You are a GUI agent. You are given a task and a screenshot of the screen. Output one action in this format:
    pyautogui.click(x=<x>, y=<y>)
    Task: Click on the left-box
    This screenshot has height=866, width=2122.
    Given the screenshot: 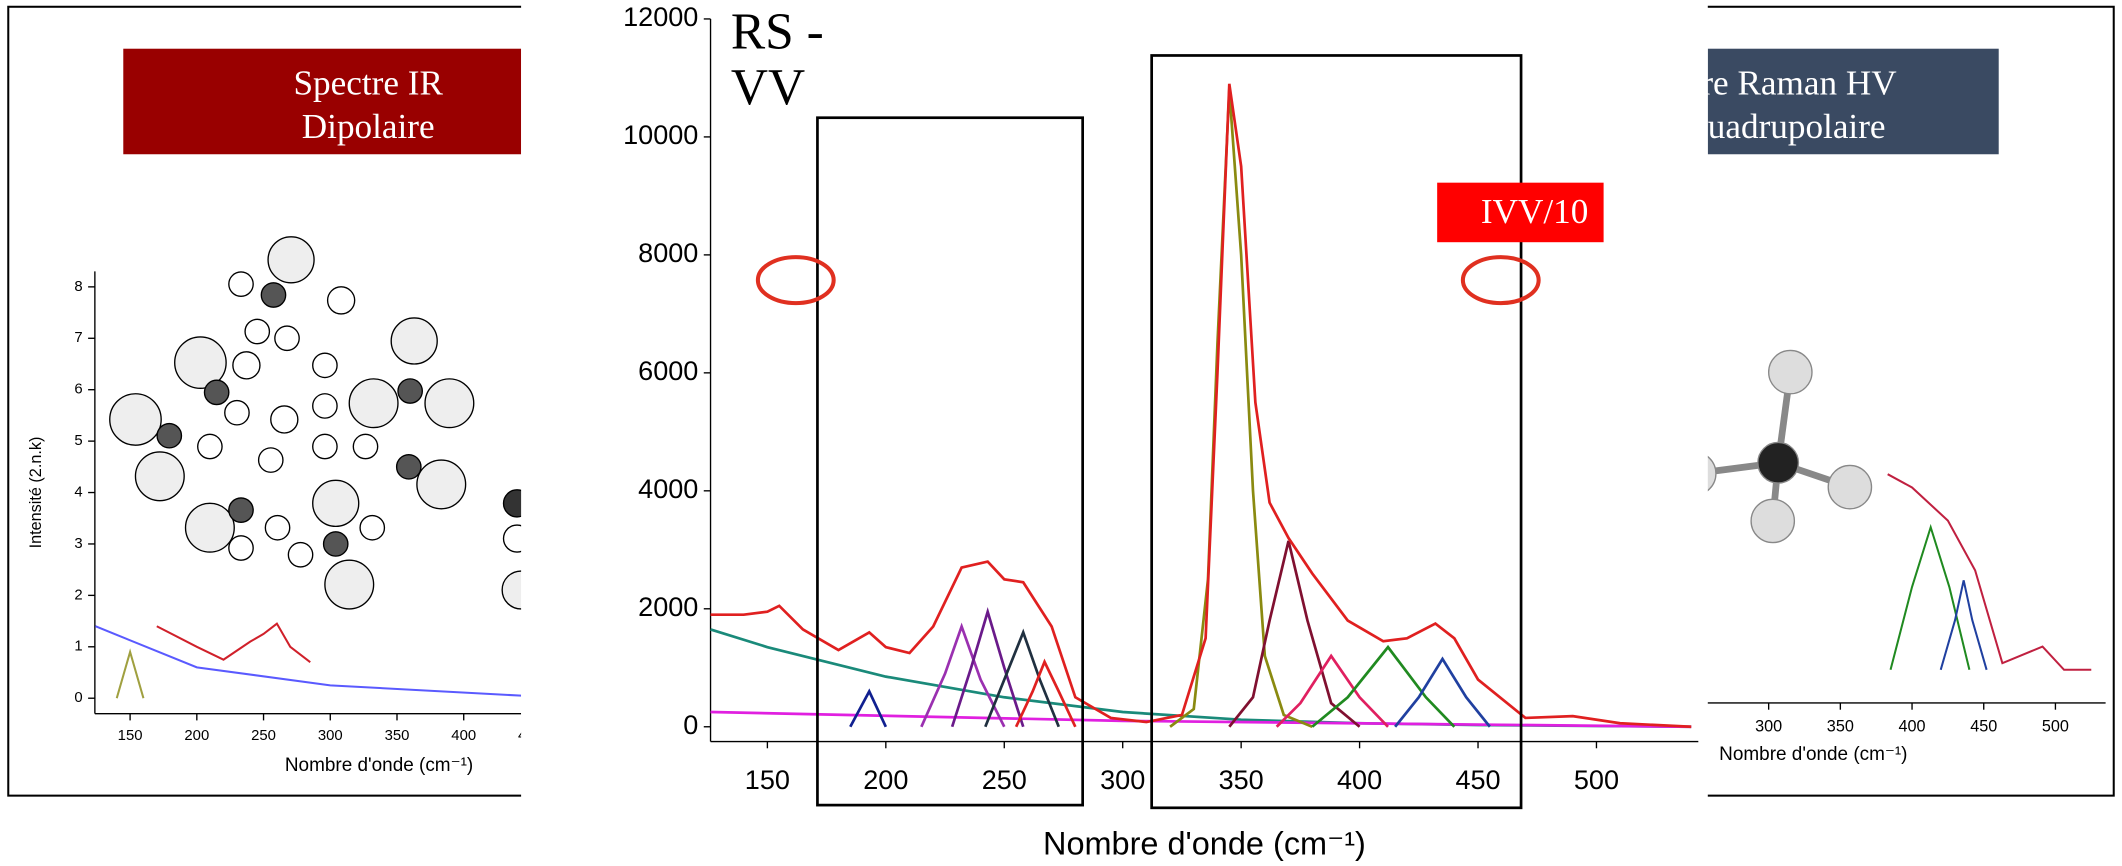 What is the action you would take?
    pyautogui.click(x=322, y=101)
    